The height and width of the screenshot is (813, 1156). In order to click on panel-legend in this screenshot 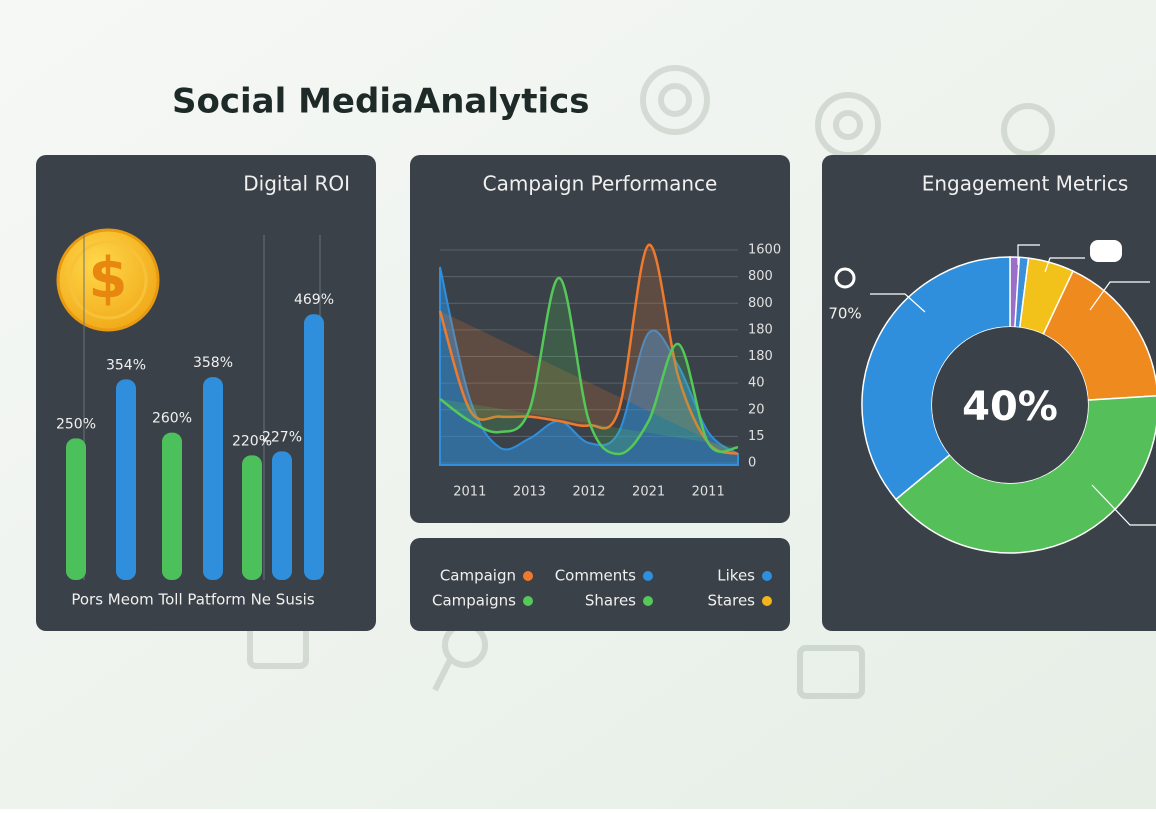, I will do `click(600, 584)`.